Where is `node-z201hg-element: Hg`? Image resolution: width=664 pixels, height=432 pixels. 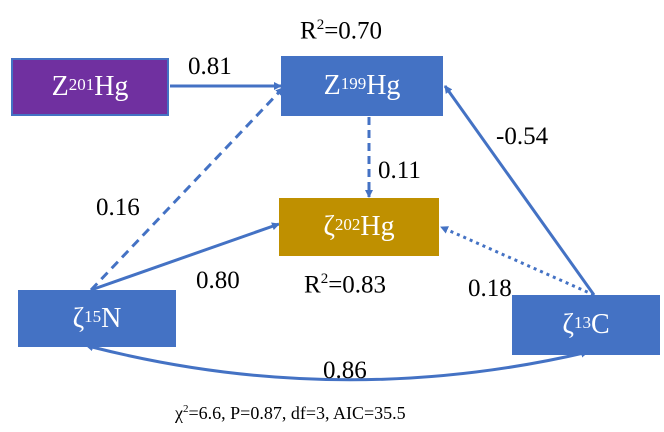
node-z201hg-element: Hg is located at coordinates (111, 86).